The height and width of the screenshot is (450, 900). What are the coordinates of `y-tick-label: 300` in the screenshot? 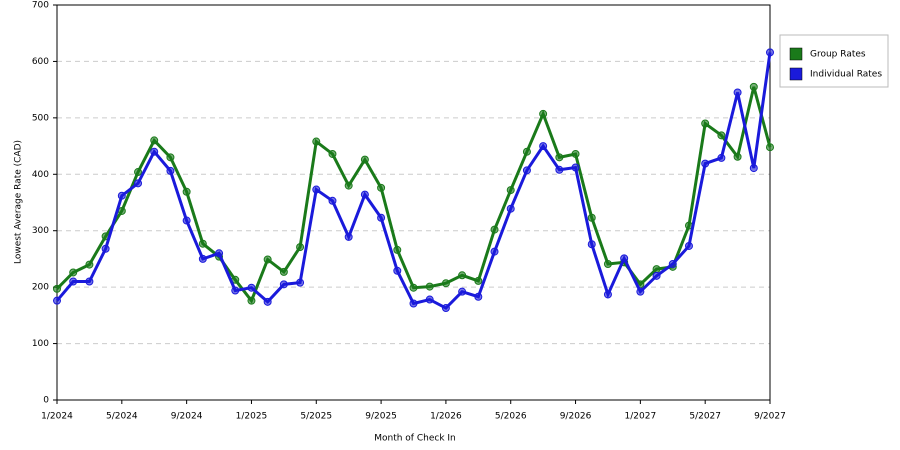 It's located at (40, 231).